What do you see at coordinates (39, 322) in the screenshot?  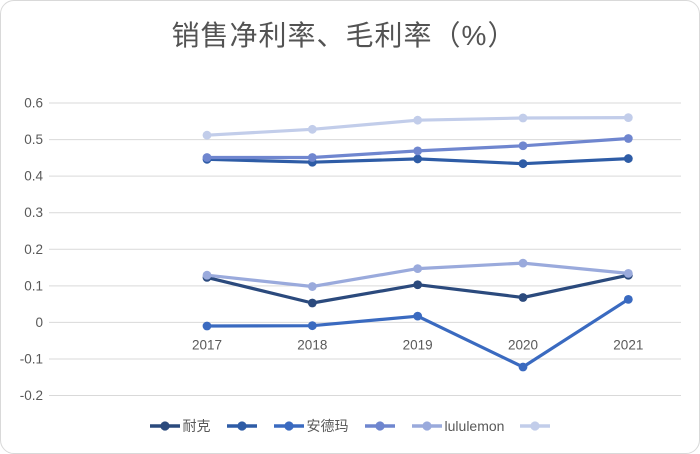 I see `y-axis-tick-label: 0` at bounding box center [39, 322].